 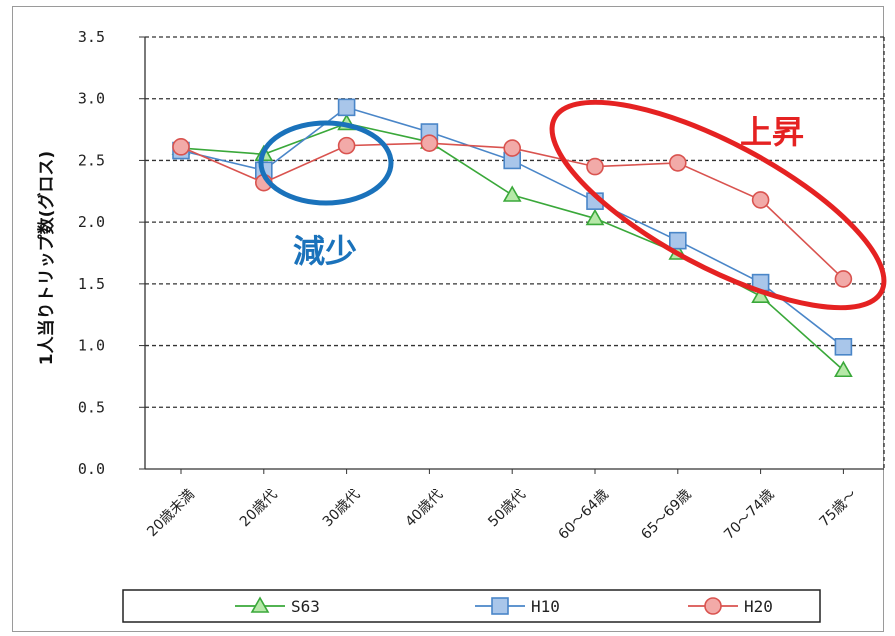 What do you see at coordinates (718, 205) in the screenshot?
I see `increase-ellipse` at bounding box center [718, 205].